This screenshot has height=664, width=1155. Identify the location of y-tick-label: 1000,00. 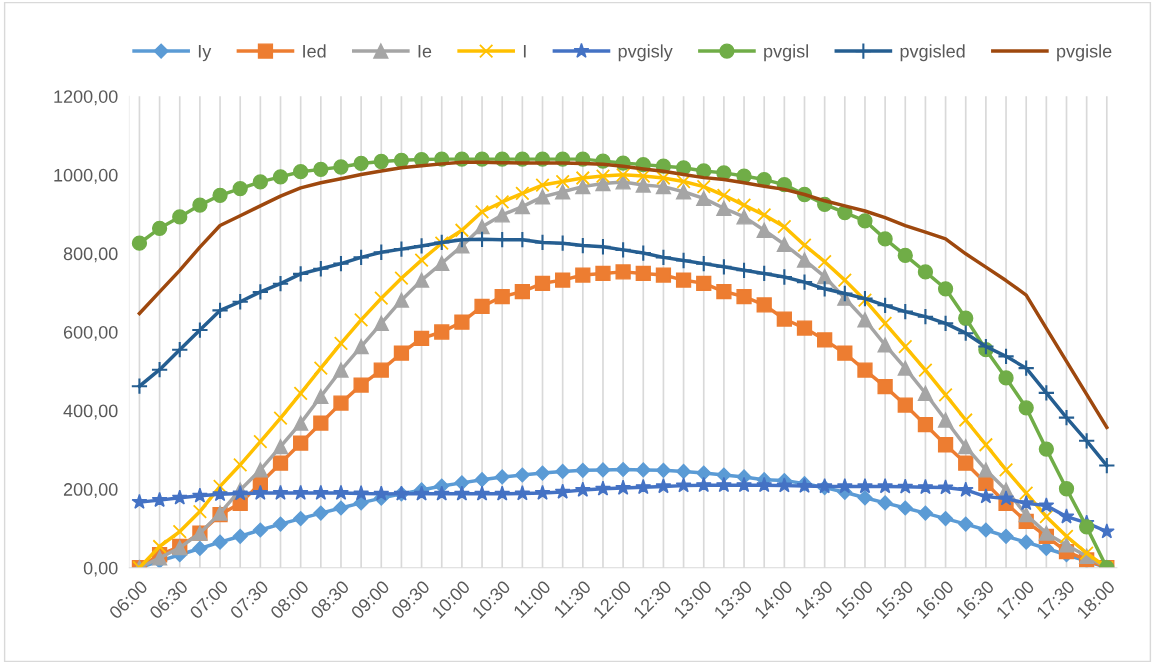
(86, 176).